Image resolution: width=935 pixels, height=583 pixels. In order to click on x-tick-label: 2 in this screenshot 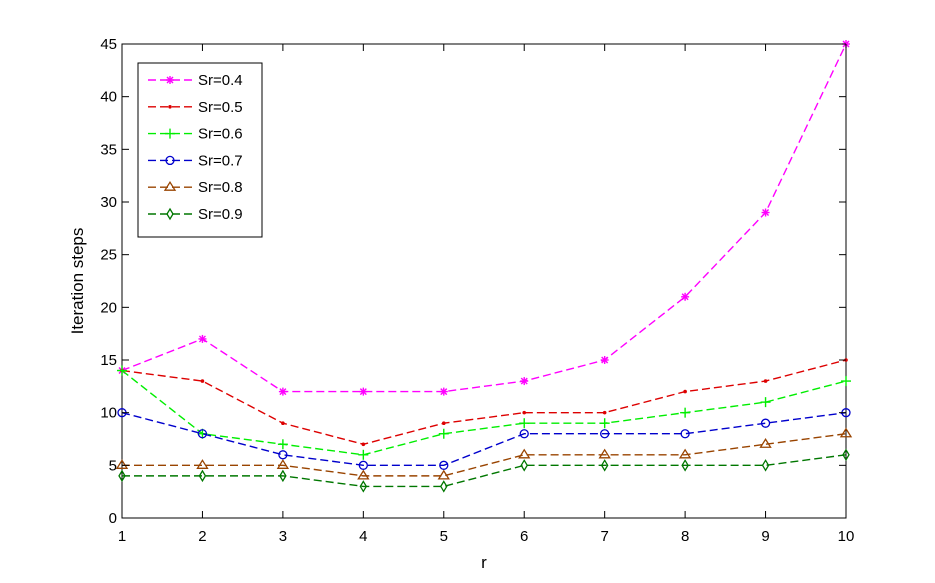, I will do `click(202, 536)`.